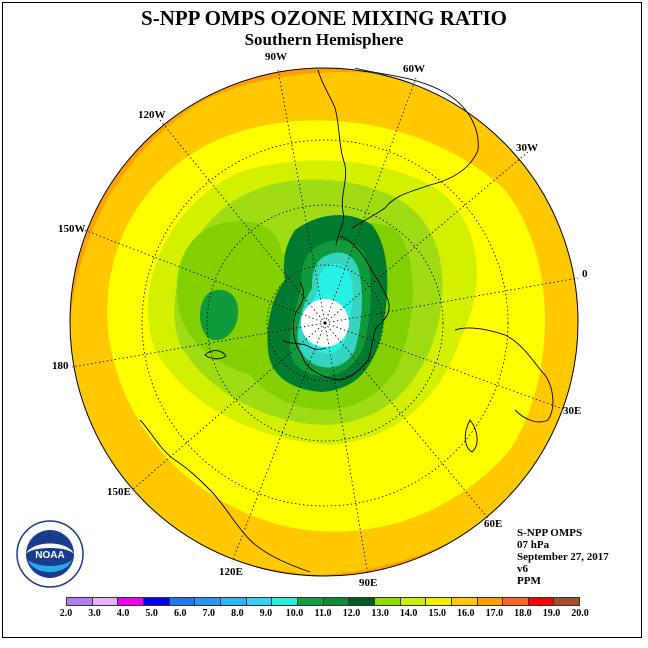 The width and height of the screenshot is (648, 648). I want to click on colorbar-tick-label: 10.0, so click(294, 613).